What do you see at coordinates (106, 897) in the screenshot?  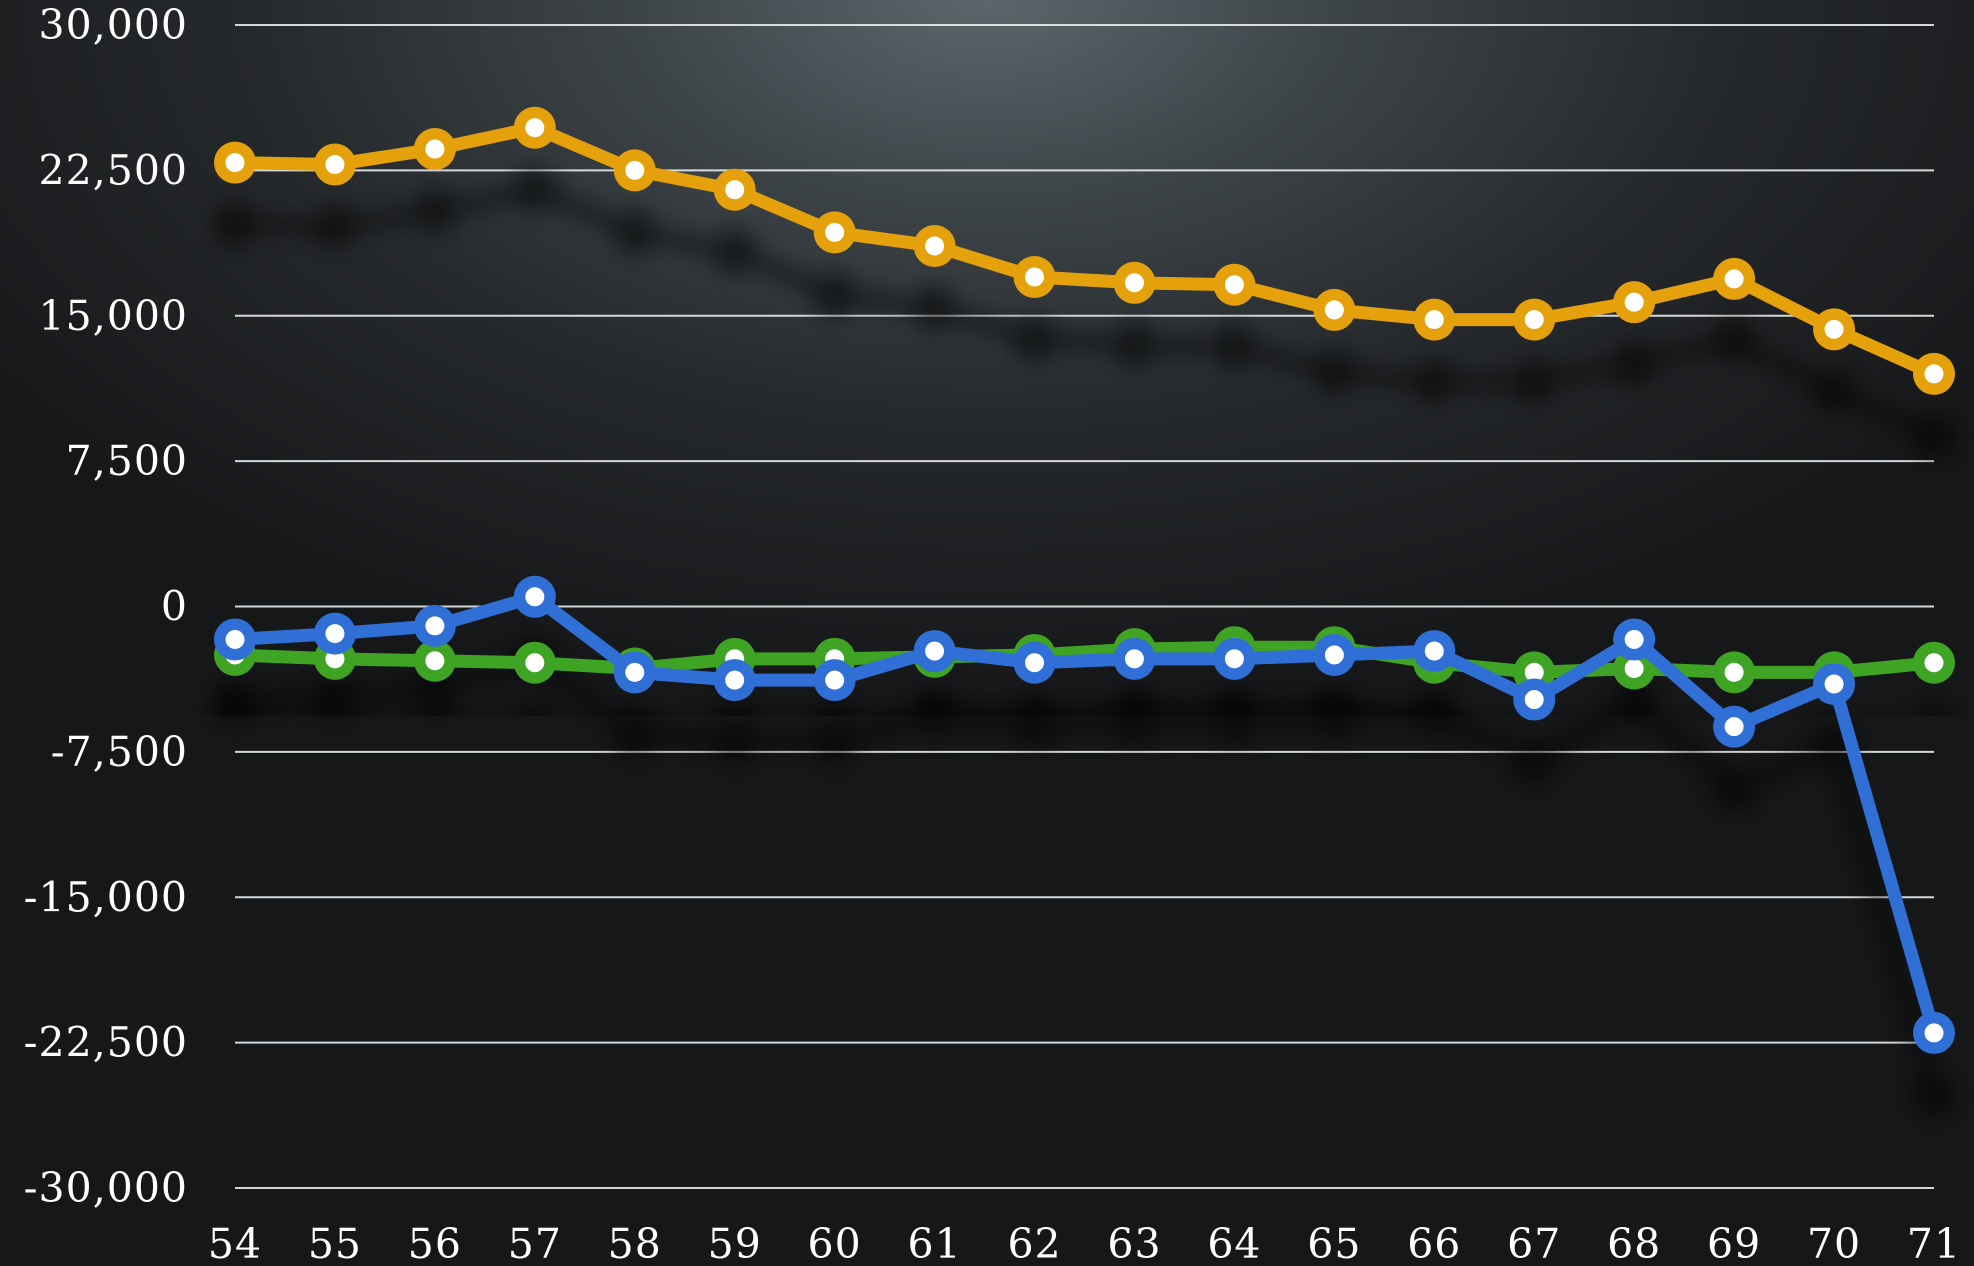 I see `y-tick-label: -15,000` at bounding box center [106, 897].